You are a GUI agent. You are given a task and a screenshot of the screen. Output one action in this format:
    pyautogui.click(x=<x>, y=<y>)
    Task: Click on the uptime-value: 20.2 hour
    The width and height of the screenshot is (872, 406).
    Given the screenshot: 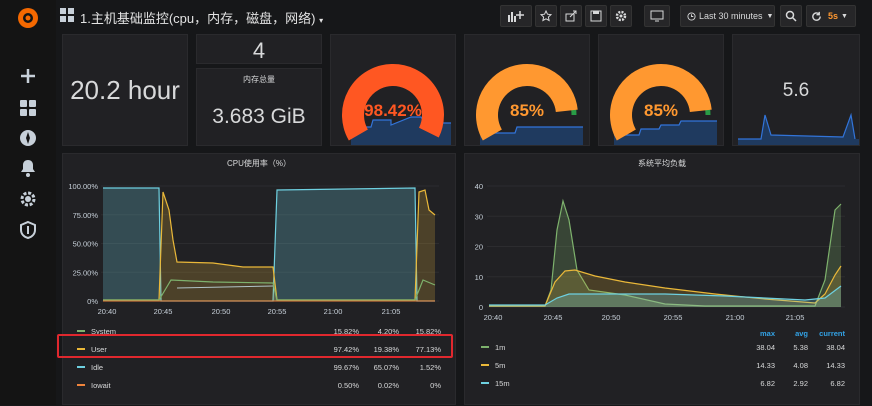 What is the action you would take?
    pyautogui.click(x=125, y=90)
    